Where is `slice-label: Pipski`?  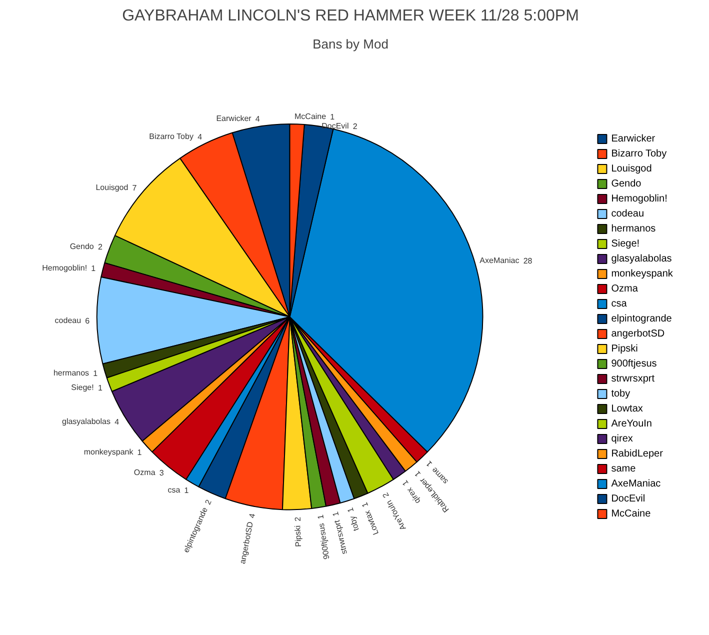
slice-label: Pipski is located at coordinates (298, 536).